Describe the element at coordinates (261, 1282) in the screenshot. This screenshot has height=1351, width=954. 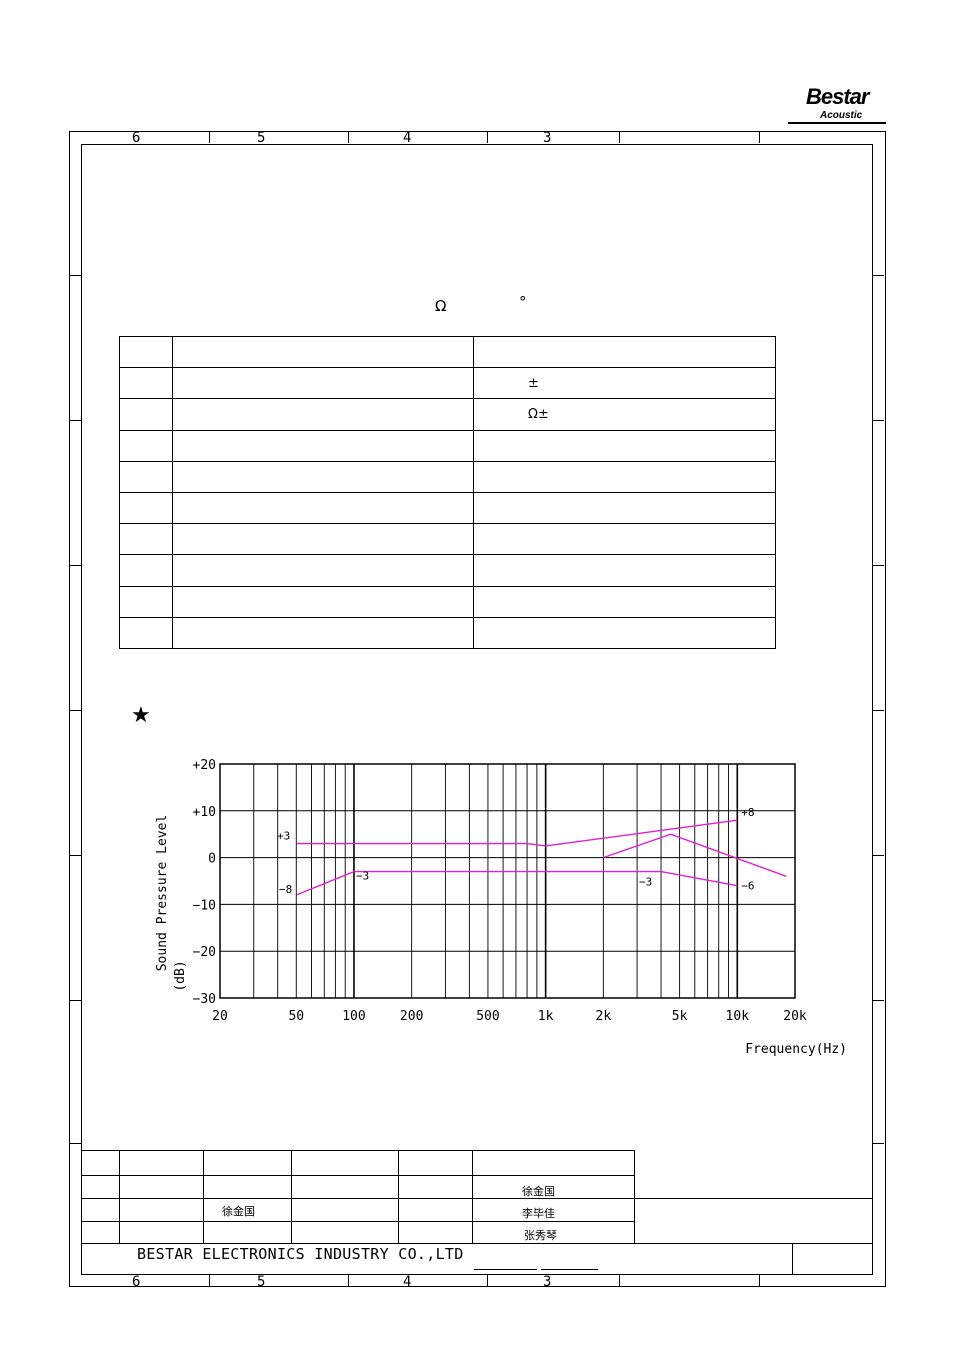
I see `zone-number-bottom: 5` at that location.